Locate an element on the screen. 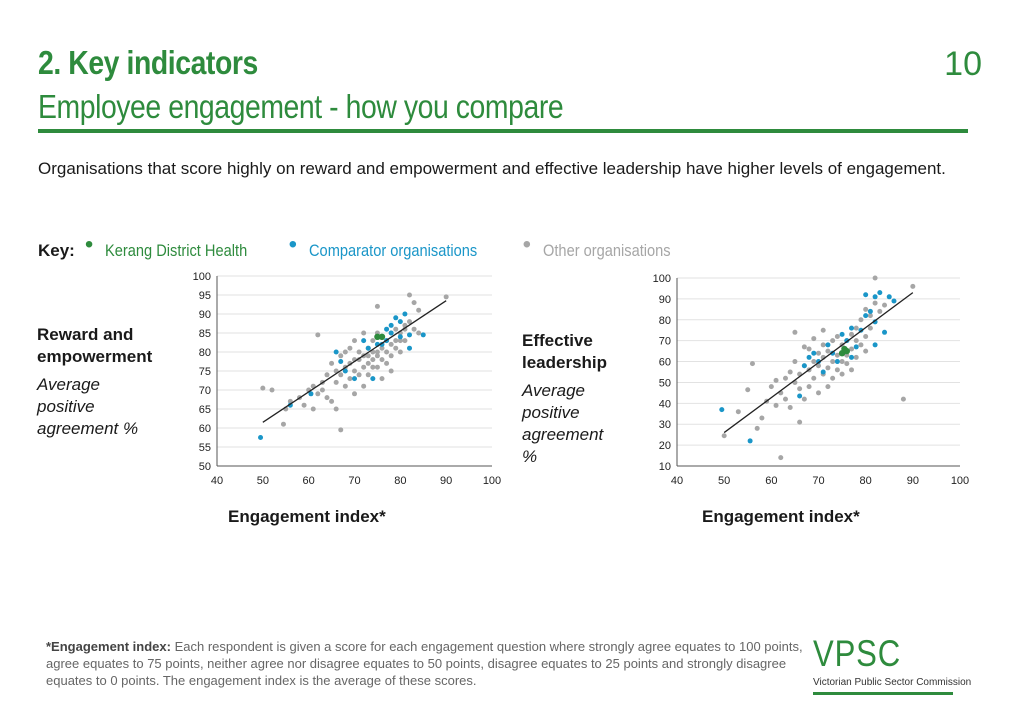 The height and width of the screenshot is (724, 1024). logo-text: VPSC is located at coordinates (857, 653).